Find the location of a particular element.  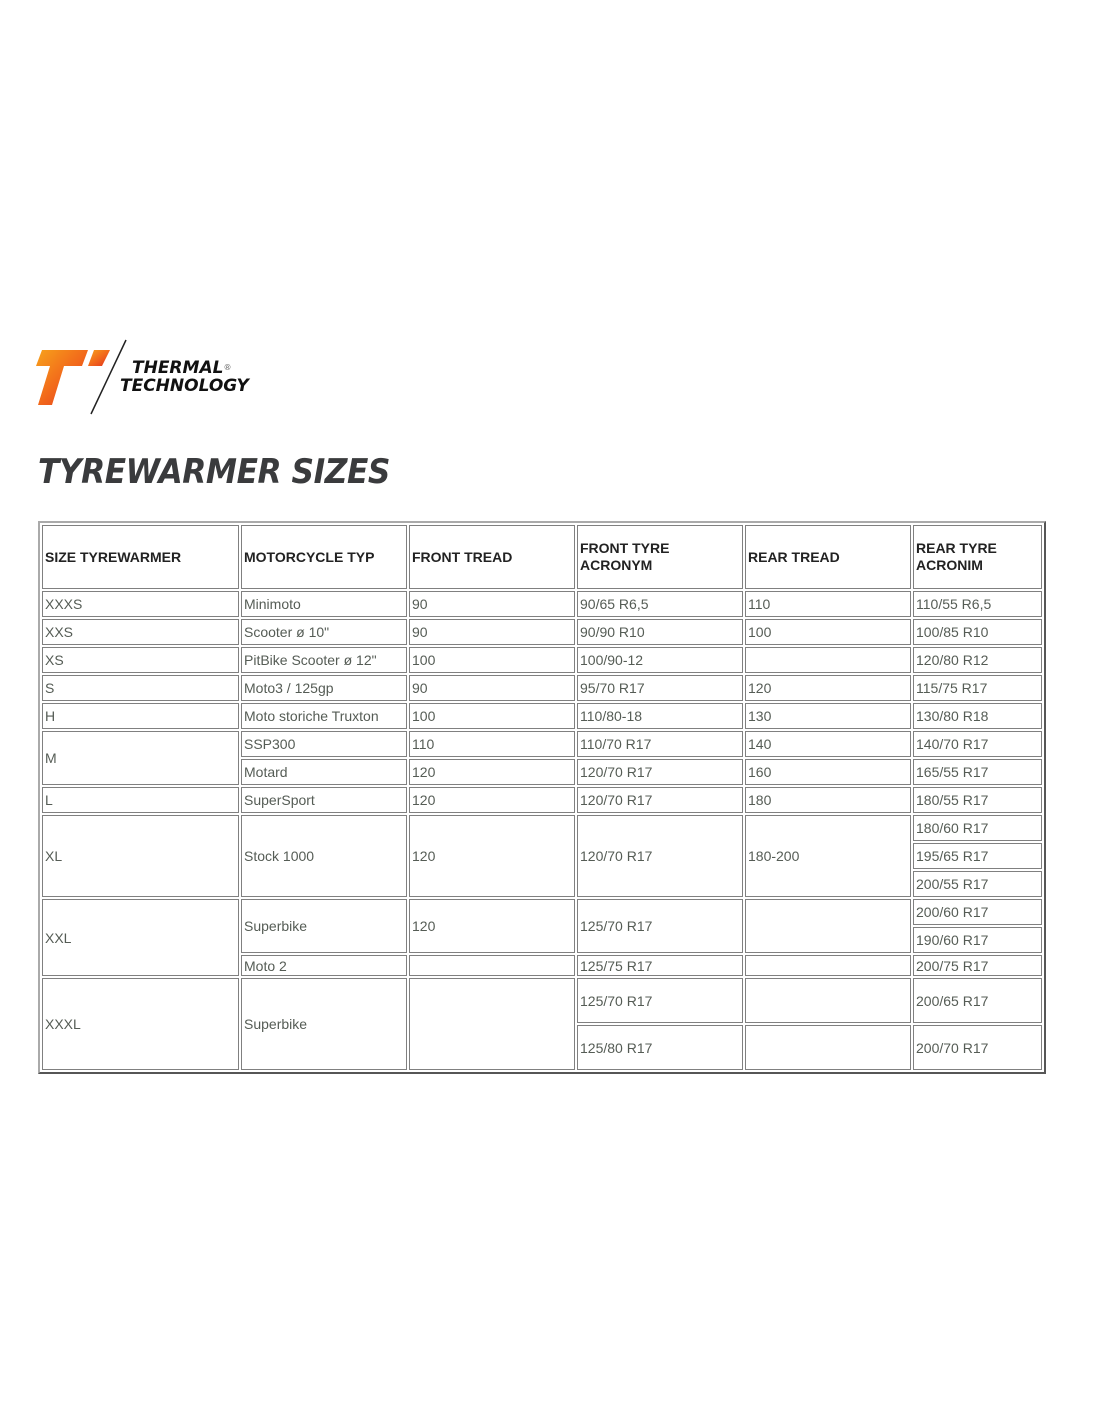

table-row: 190/60 R17 is located at coordinates (542, 940).